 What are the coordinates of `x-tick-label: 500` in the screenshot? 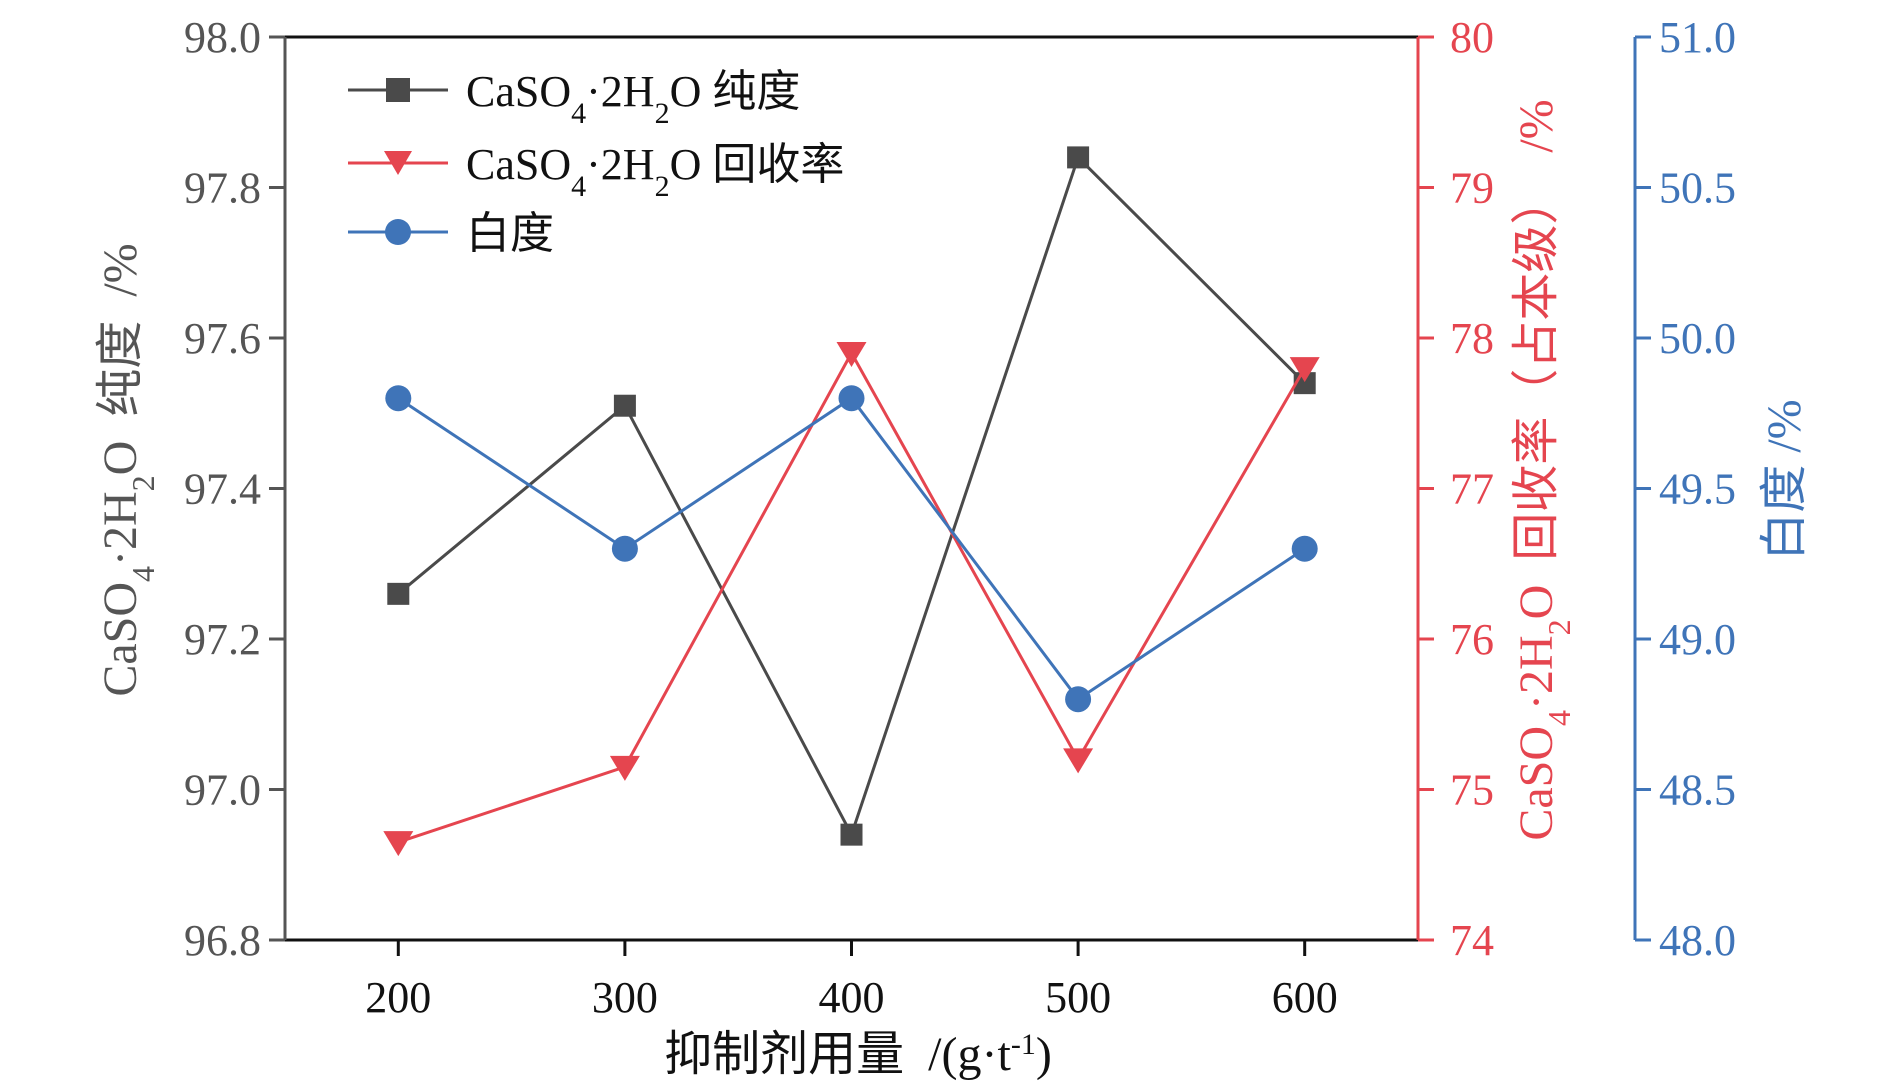 It's located at (1078, 997).